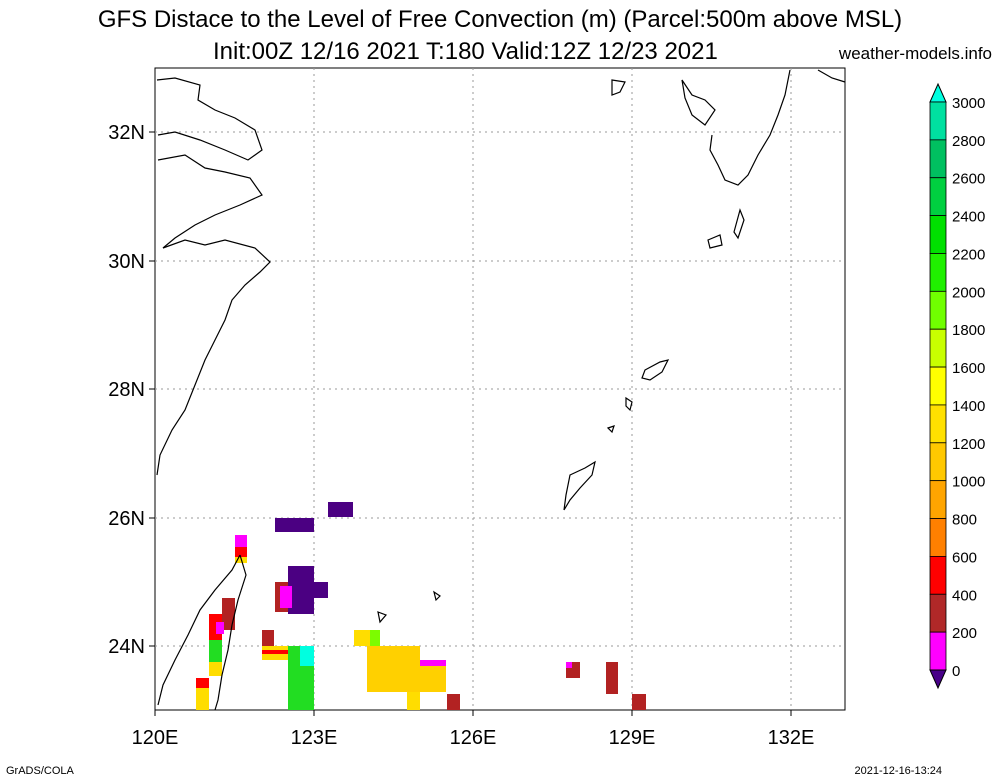 The height and width of the screenshot is (779, 1000). What do you see at coordinates (632, 738) in the screenshot?
I see `lon-label-129E: 129E` at bounding box center [632, 738].